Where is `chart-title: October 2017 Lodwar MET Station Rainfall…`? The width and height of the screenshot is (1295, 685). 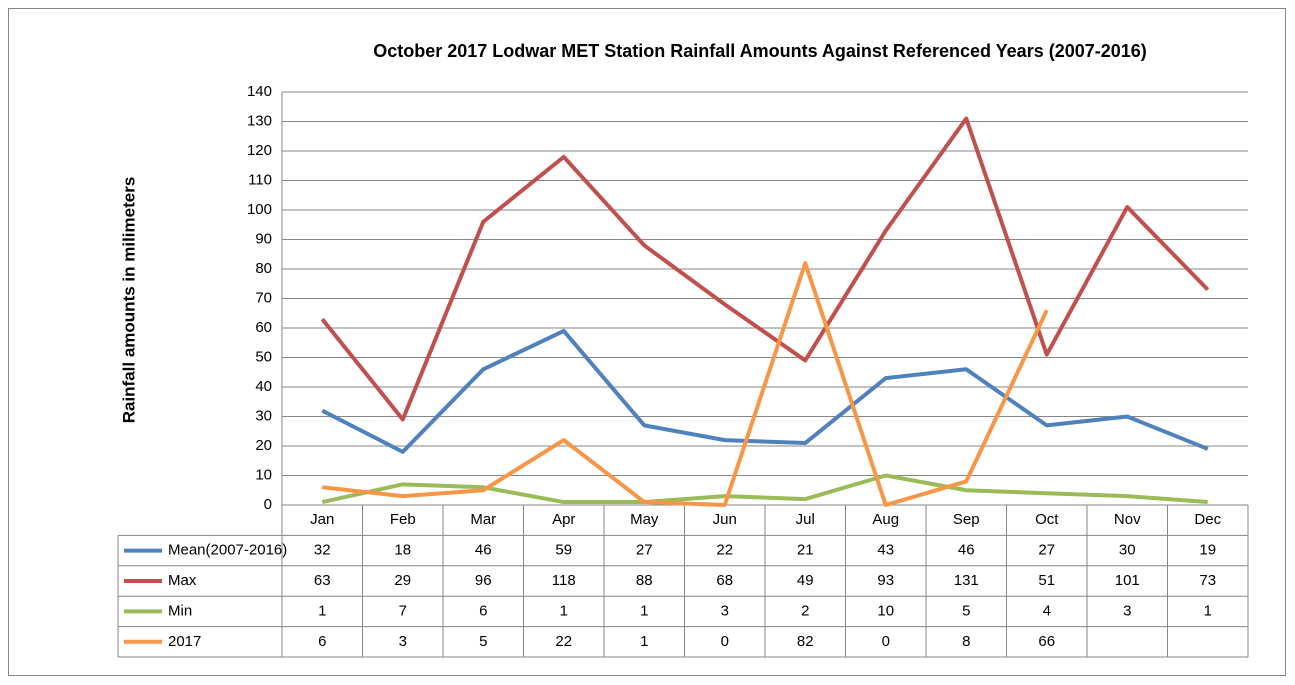 chart-title: October 2017 Lodwar MET Station Rainfall… is located at coordinates (760, 51).